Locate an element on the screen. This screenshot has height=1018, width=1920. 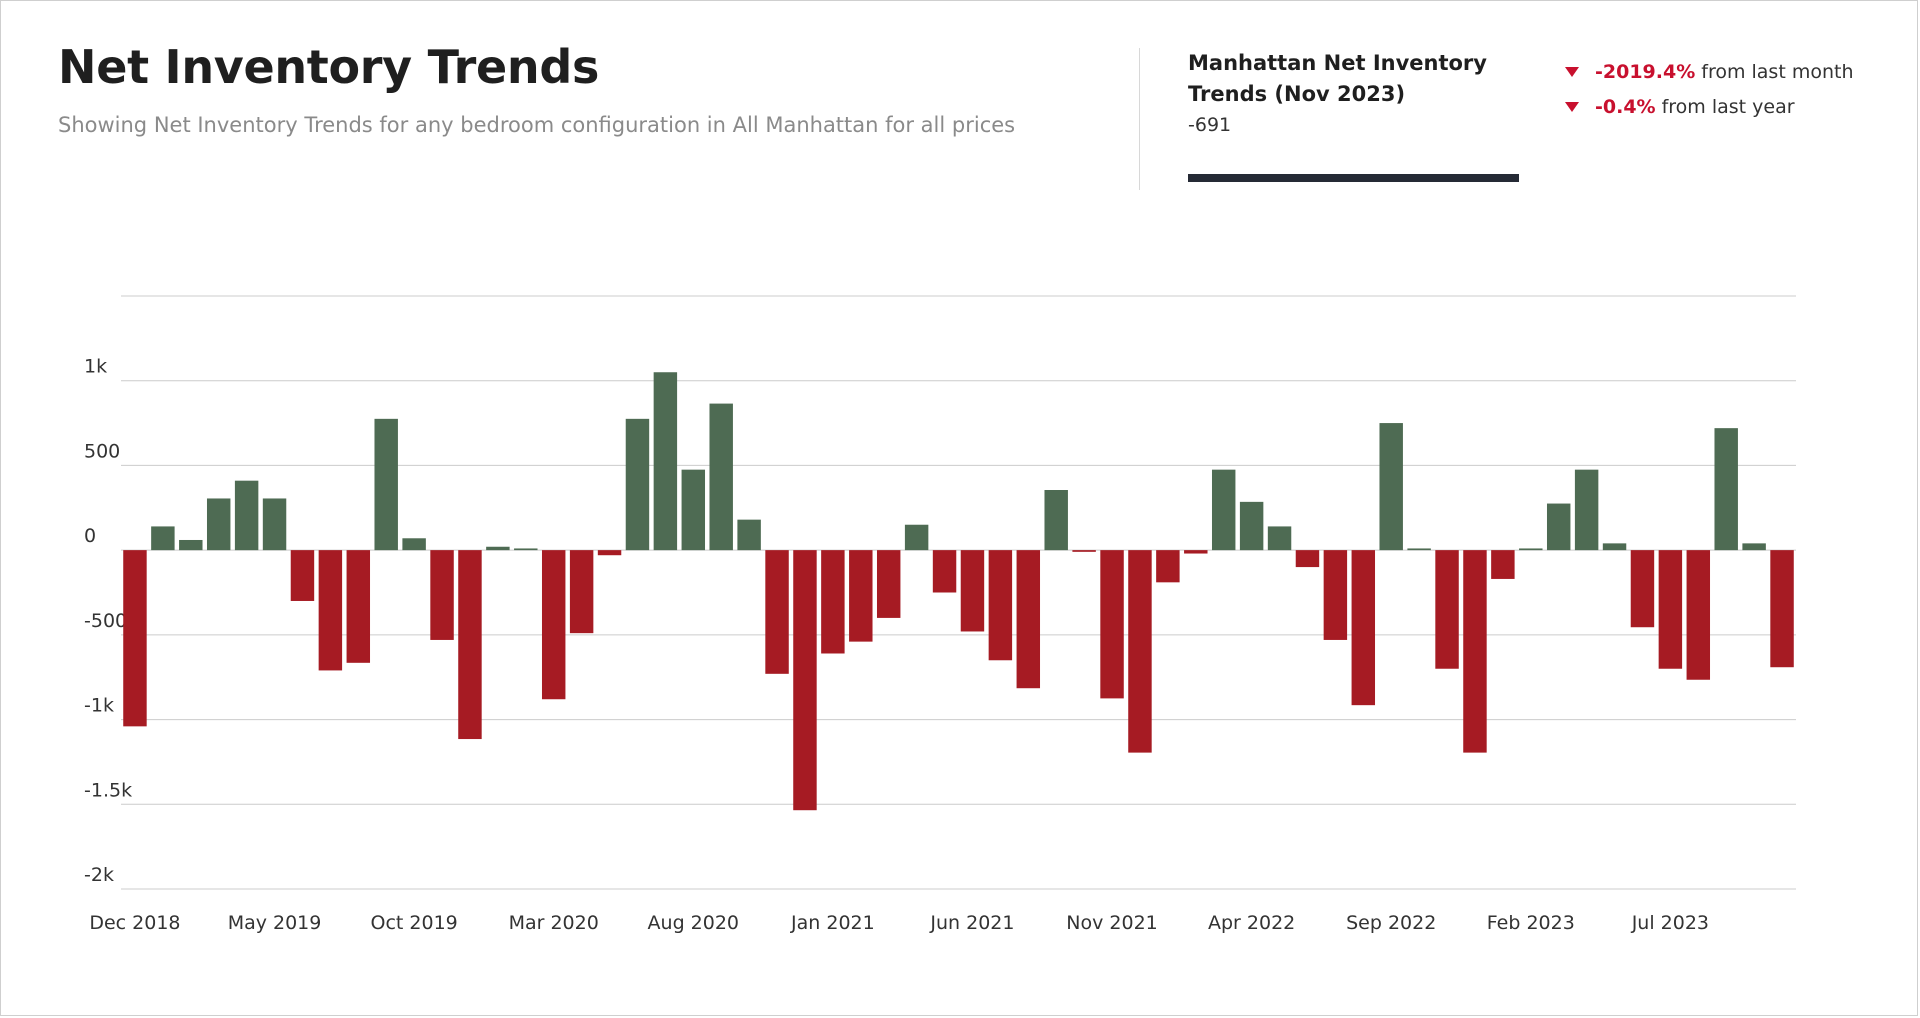
x-tick-label: Oct 2019 is located at coordinates (414, 923).